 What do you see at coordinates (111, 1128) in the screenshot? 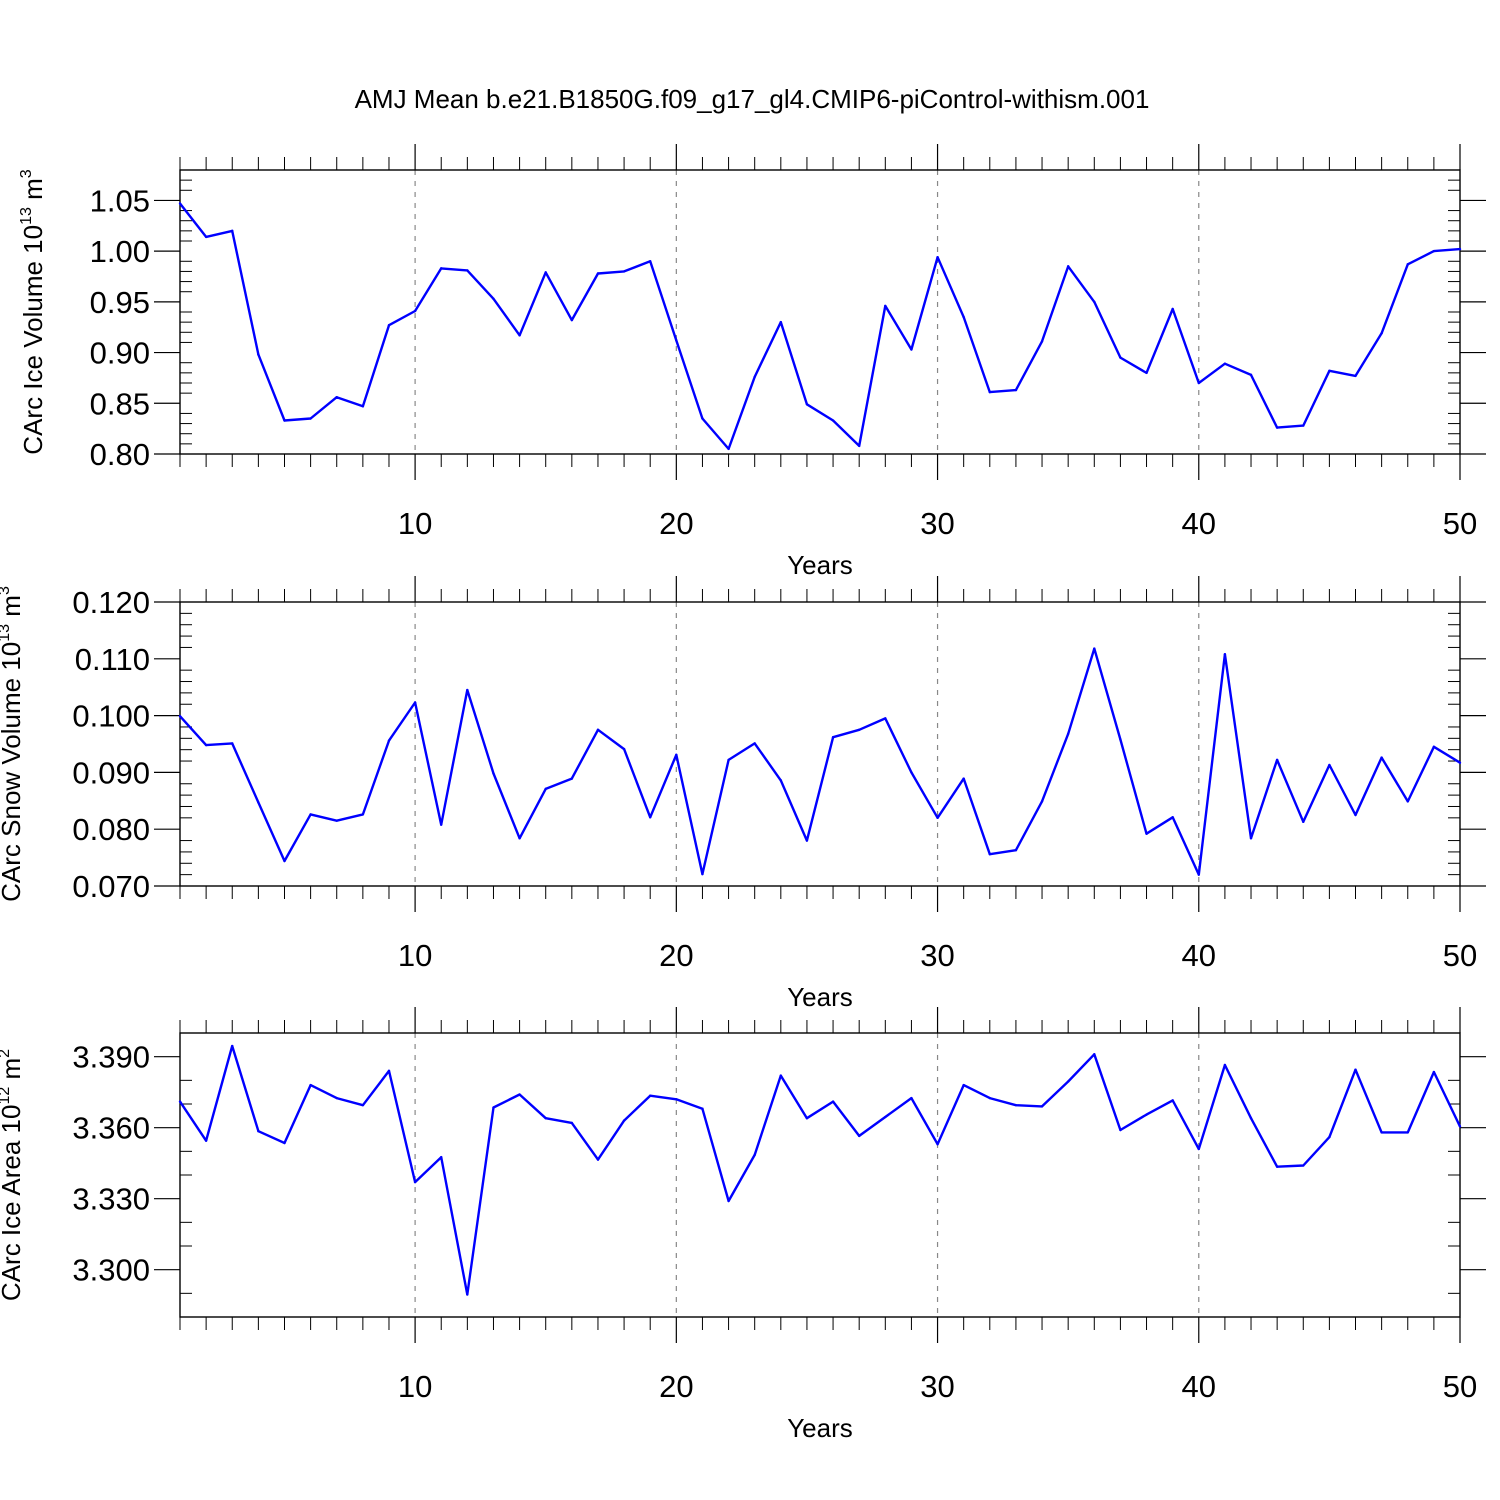
I see `y-tick-label: 3.360` at bounding box center [111, 1128].